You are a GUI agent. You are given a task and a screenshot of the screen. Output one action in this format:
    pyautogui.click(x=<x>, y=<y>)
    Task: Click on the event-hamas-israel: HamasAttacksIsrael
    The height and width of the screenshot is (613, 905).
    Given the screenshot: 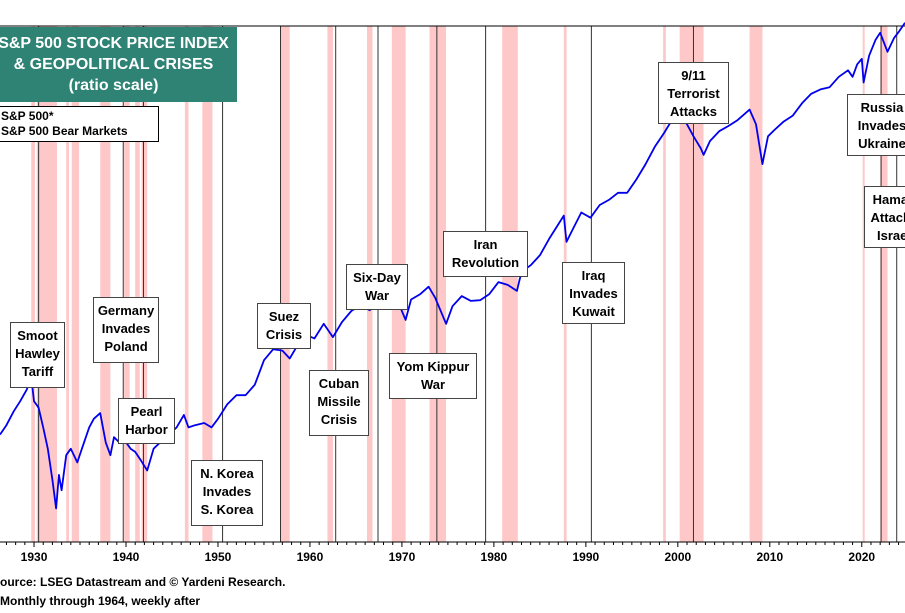 What is the action you would take?
    pyautogui.click(x=884, y=217)
    